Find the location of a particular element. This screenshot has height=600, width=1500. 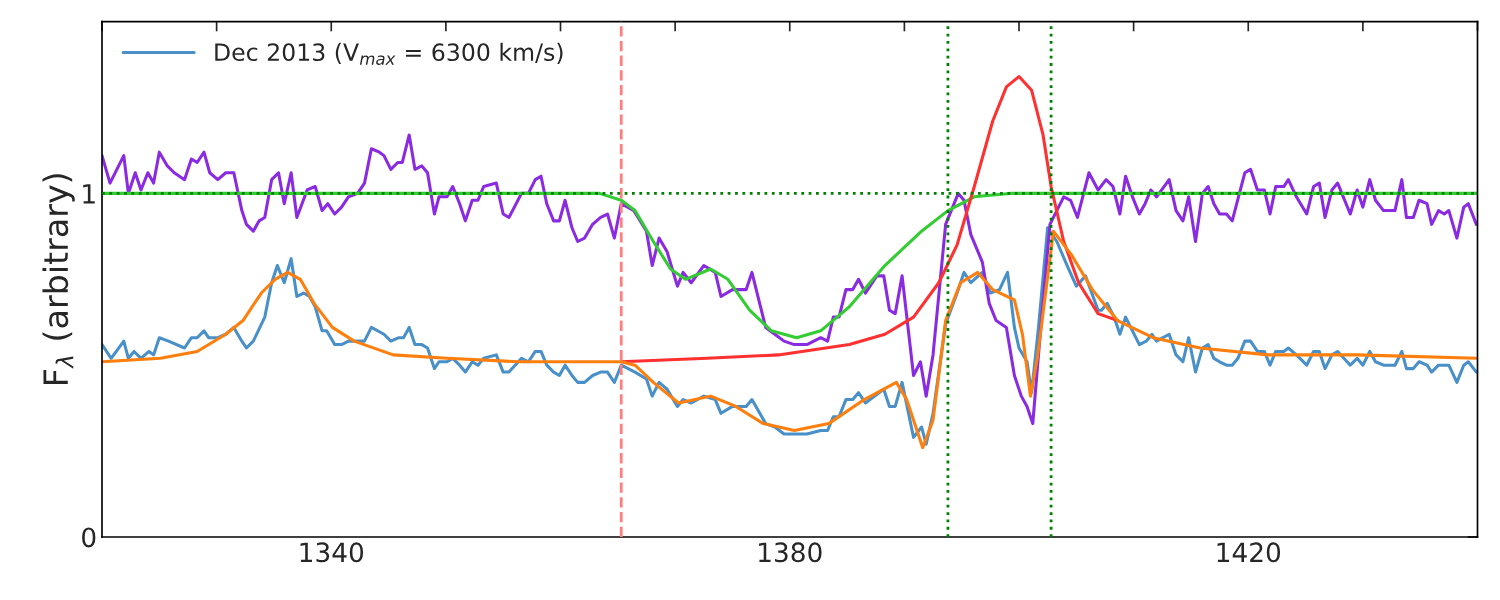

x-tick-label: 1340 is located at coordinates (332, 552).